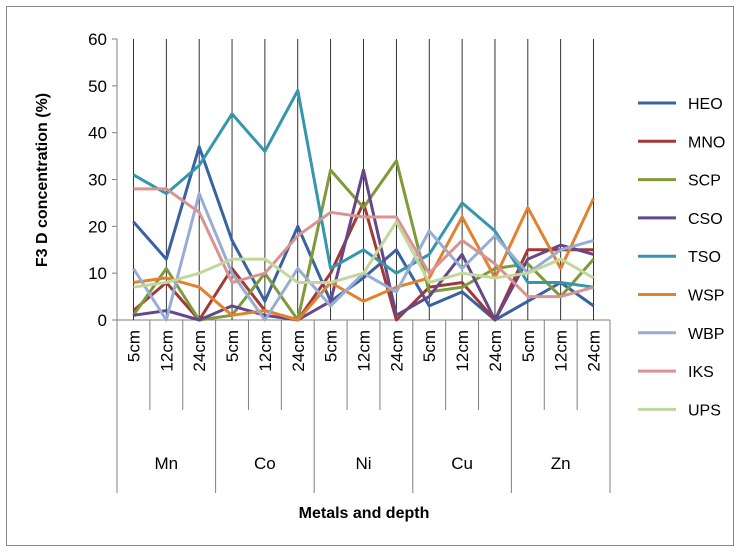  Describe the element at coordinates (42, 180) in the screenshot. I see `y-axis-title: F3 D concentration (%)` at that location.